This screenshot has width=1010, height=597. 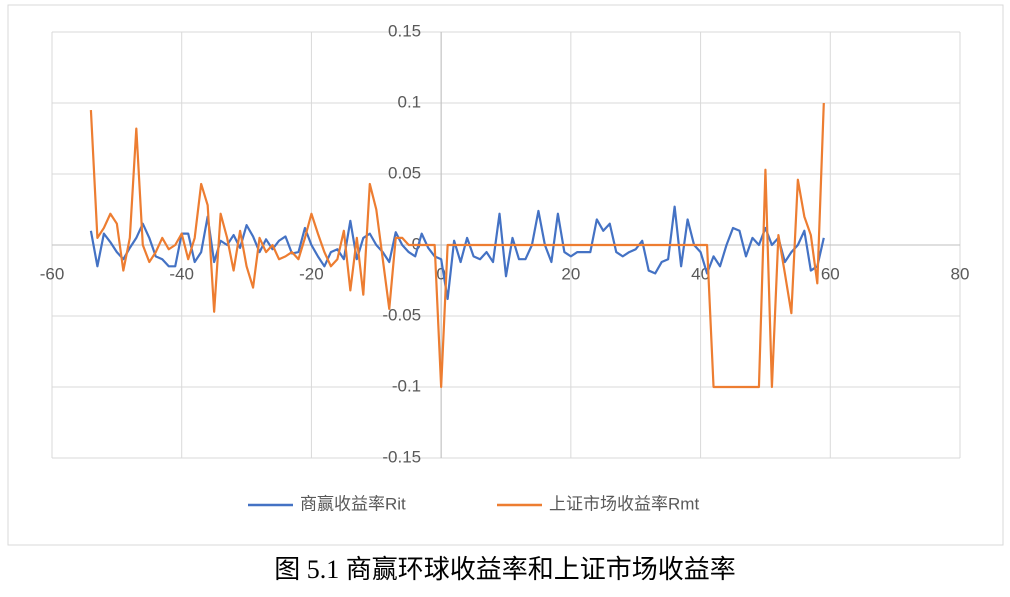 What do you see at coordinates (440, 273) in the screenshot?
I see `x-tick-label: 0` at bounding box center [440, 273].